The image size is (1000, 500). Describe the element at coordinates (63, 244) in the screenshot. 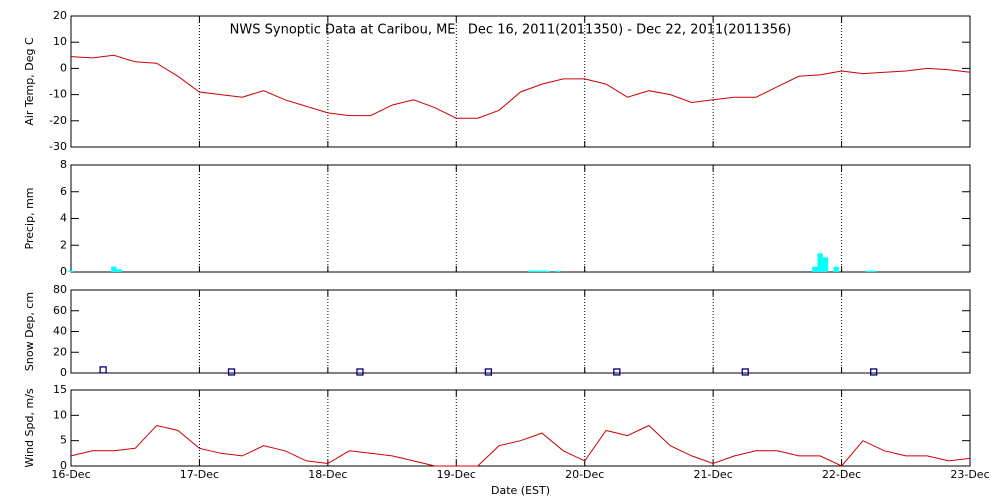

I see `y-tick-label: 2` at that location.